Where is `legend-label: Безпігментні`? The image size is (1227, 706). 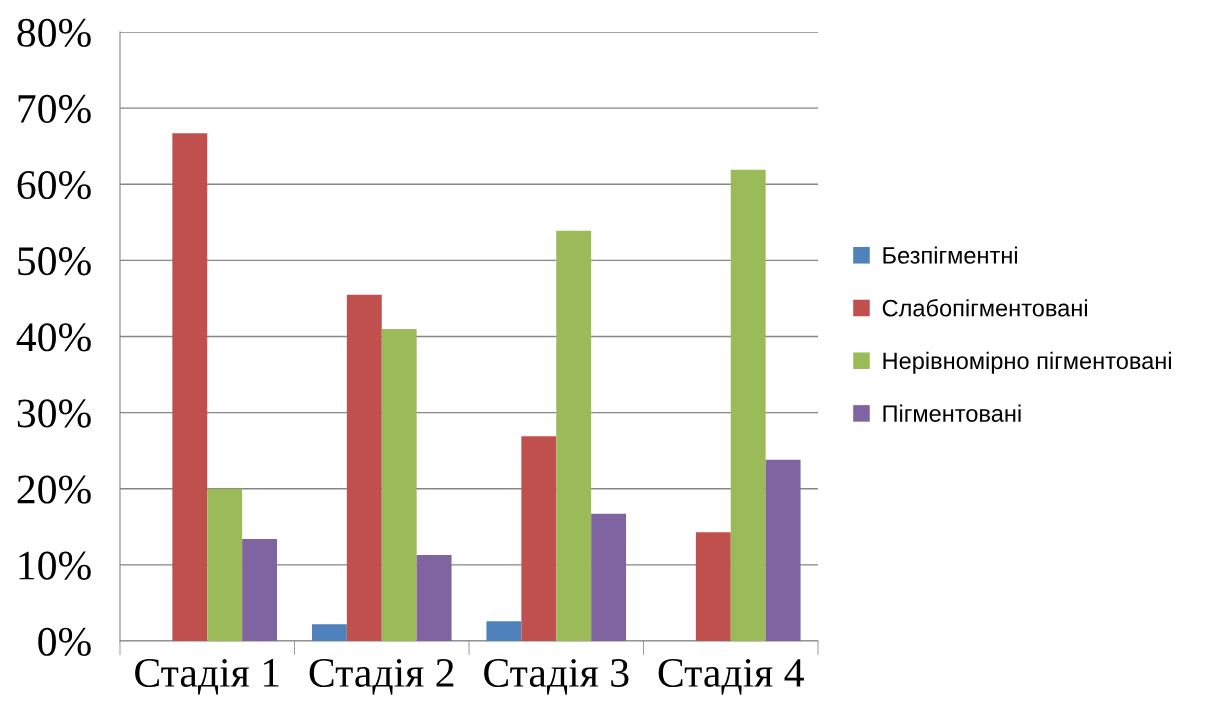
legend-label: Безпігментні is located at coordinates (950, 255).